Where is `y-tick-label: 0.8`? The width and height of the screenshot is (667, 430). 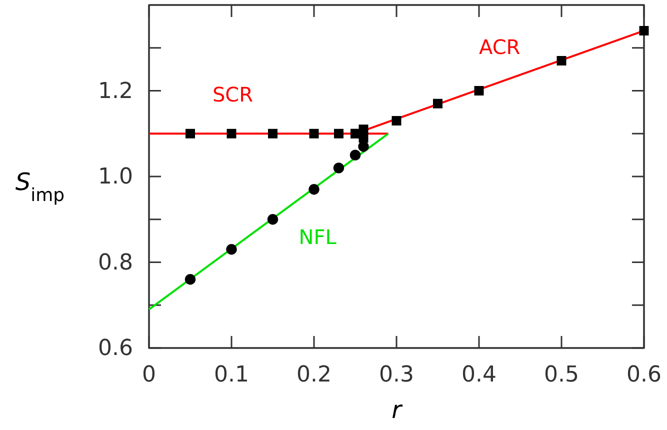 y-tick-label: 0.8 is located at coordinates (115, 263).